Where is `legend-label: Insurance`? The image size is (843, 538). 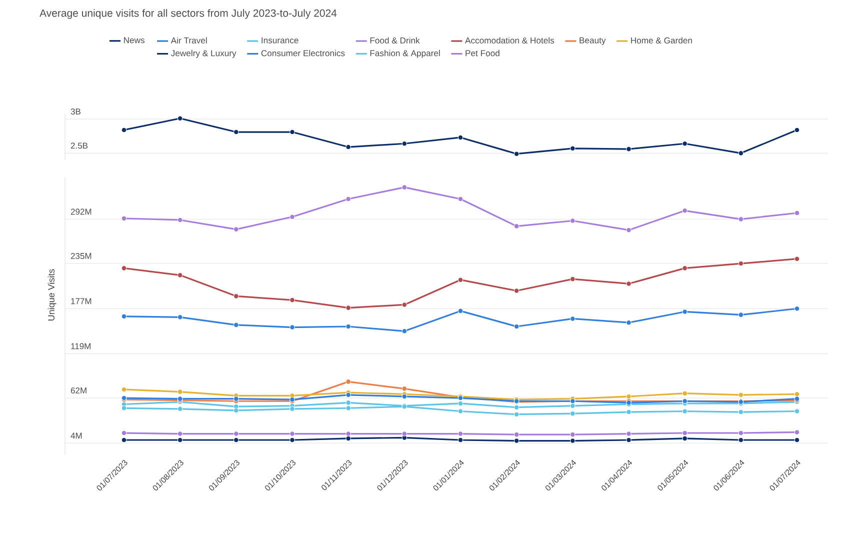
legend-label: Insurance is located at coordinates (280, 40).